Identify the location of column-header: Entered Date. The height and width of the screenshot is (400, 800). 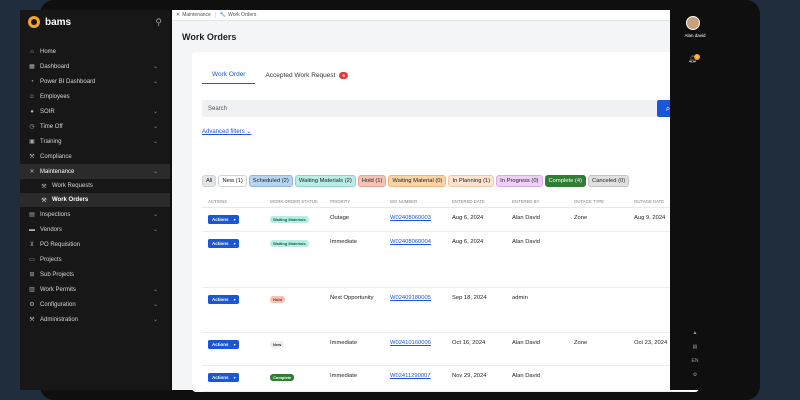
(468, 201).